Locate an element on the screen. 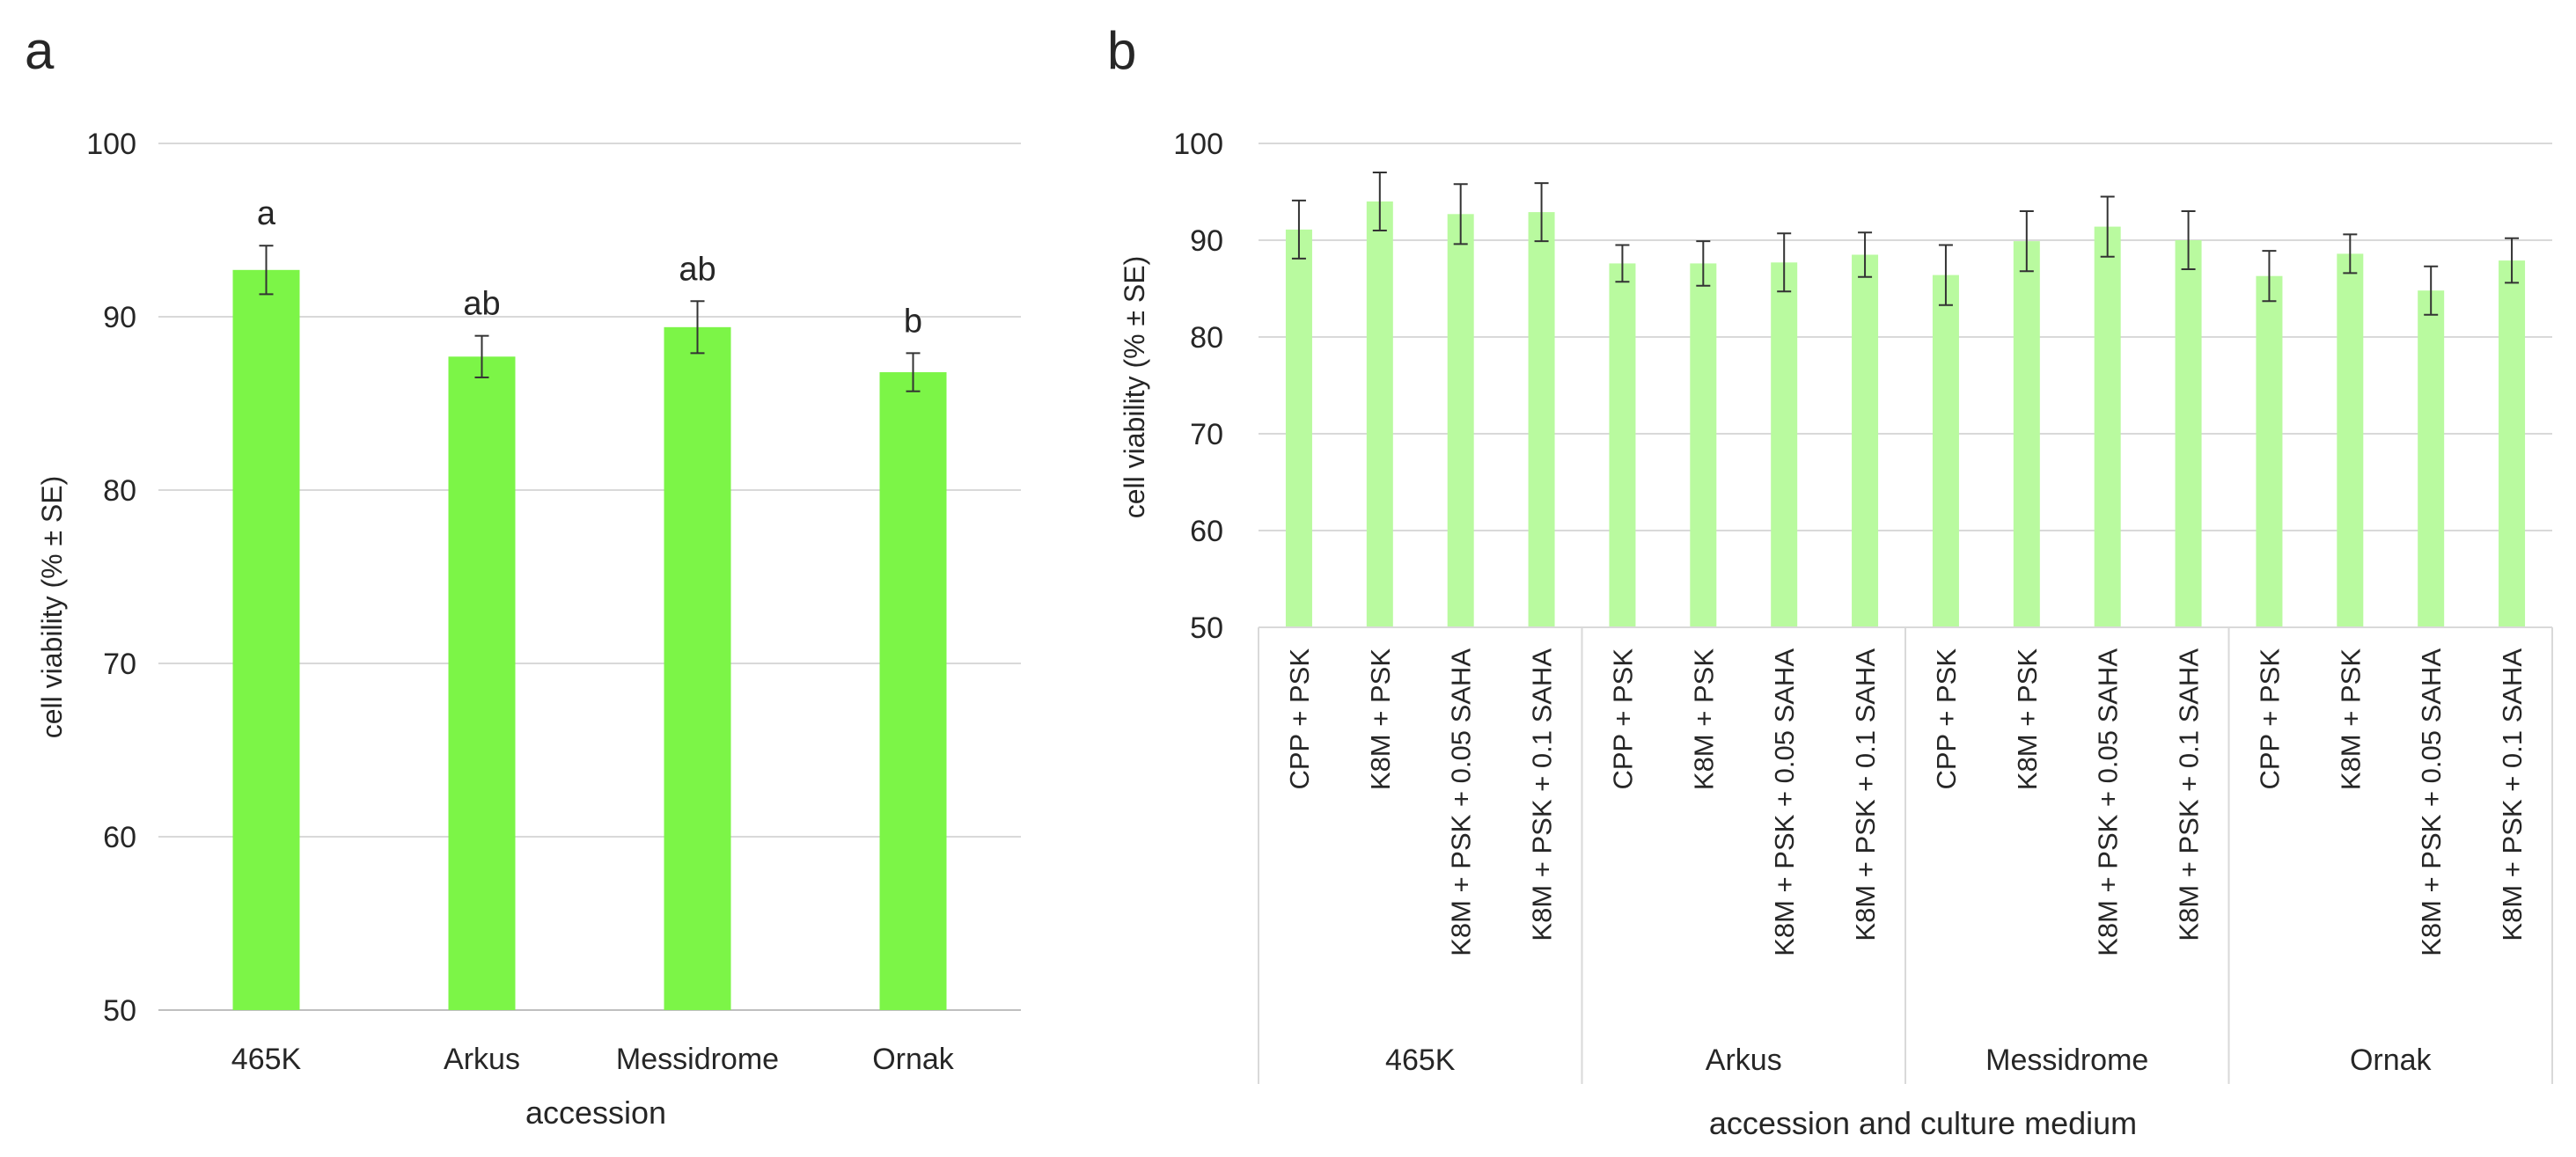  group-label: Messidrome is located at coordinates (2066, 1060).